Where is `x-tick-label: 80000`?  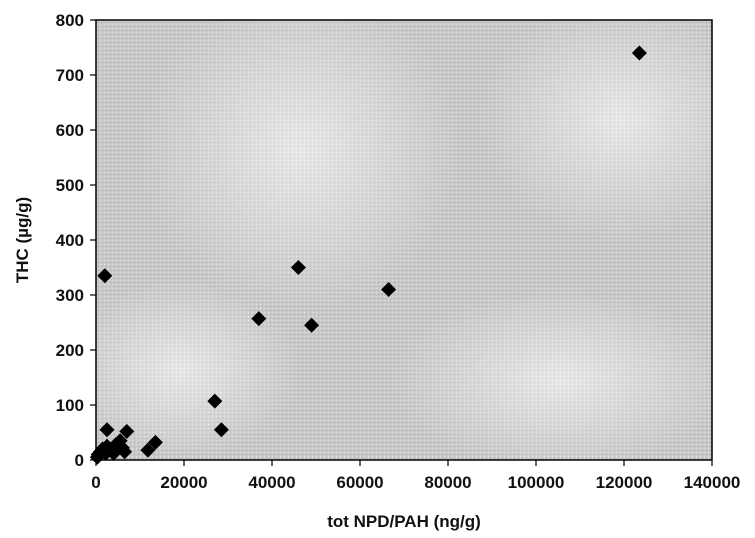
x-tick-label: 80000 is located at coordinates (447, 482).